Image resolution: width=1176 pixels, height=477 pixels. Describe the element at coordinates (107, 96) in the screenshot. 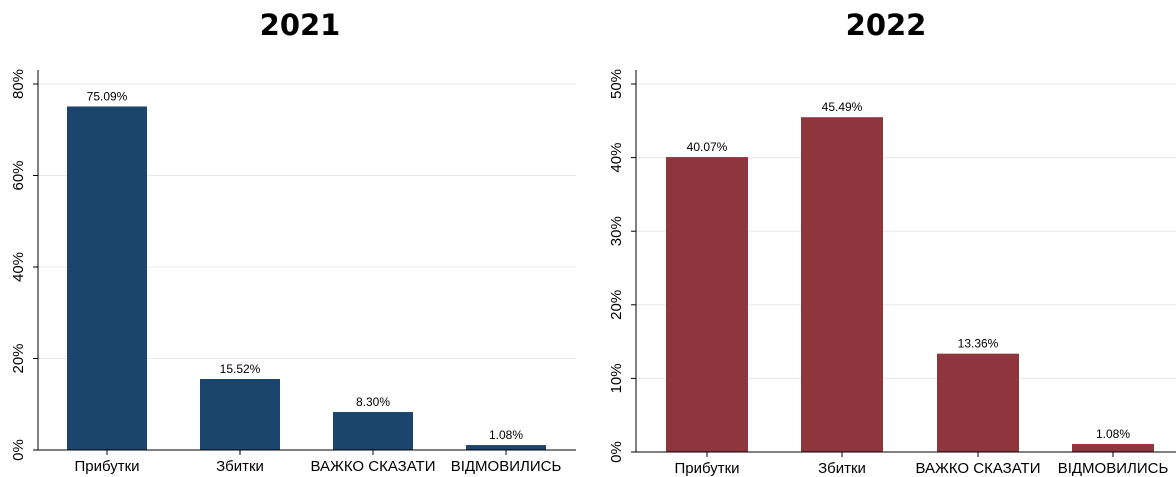

I see `data-label: 75.09%` at that location.